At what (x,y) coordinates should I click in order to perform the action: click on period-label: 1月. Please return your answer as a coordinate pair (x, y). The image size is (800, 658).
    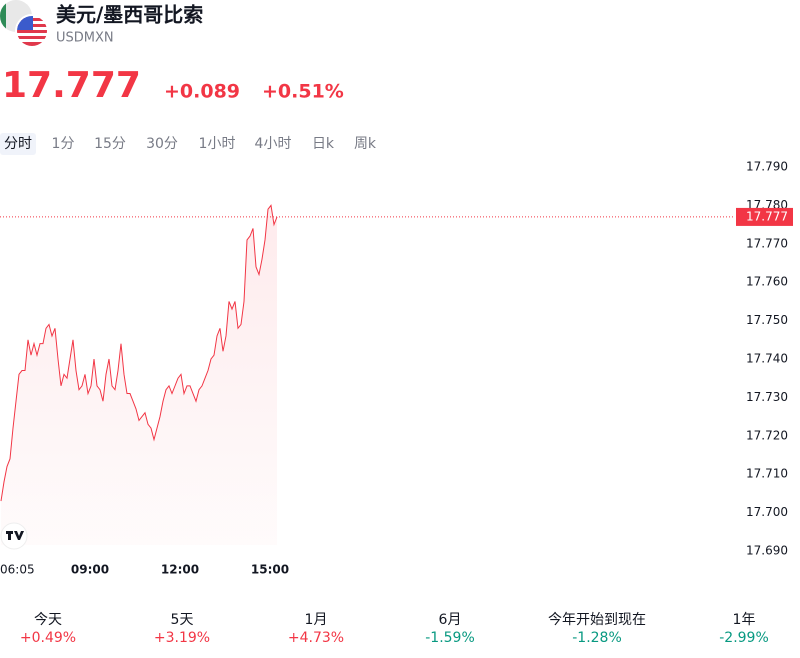
    Looking at the image, I should click on (316, 620).